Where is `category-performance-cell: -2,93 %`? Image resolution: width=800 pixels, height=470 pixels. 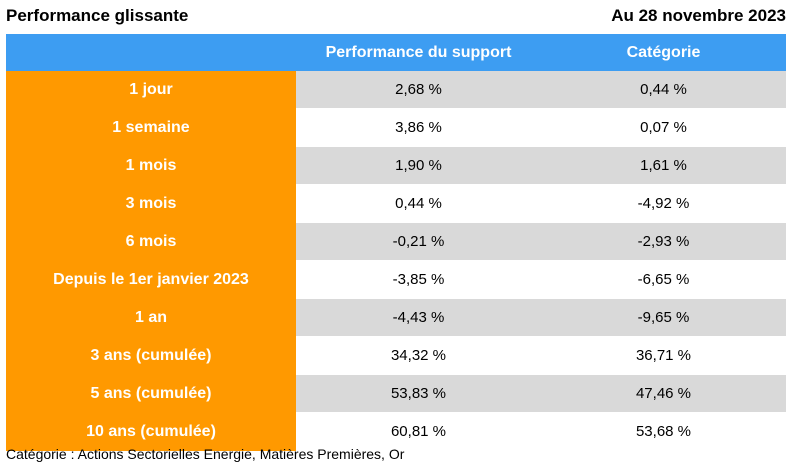 category-performance-cell: -2,93 % is located at coordinates (663, 241).